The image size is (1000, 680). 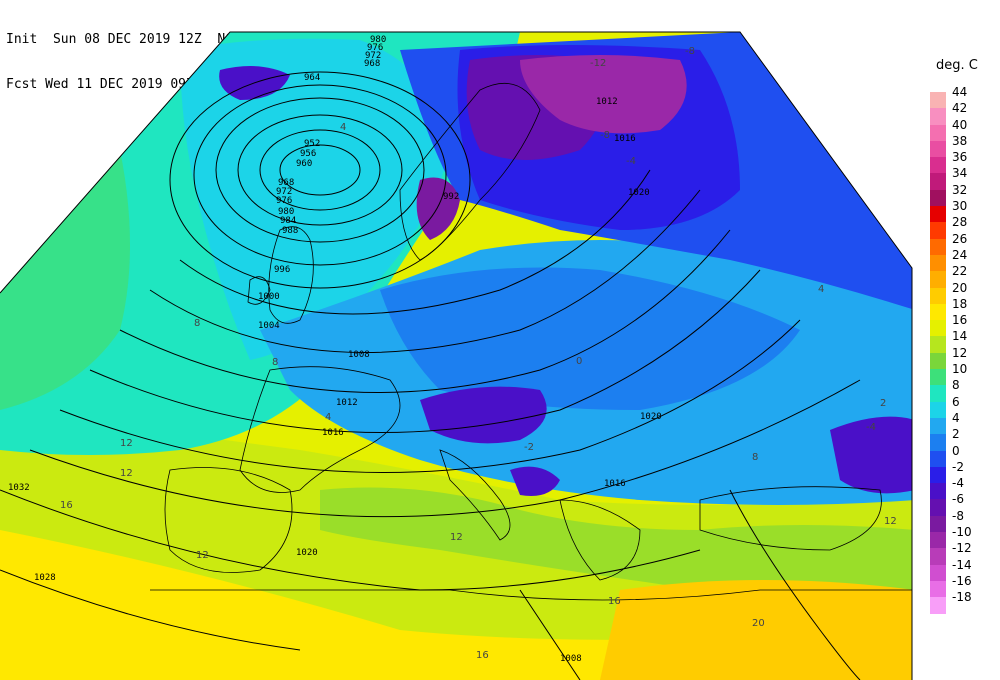 I want to click on legend-entry: 2, so click(x=965, y=439).